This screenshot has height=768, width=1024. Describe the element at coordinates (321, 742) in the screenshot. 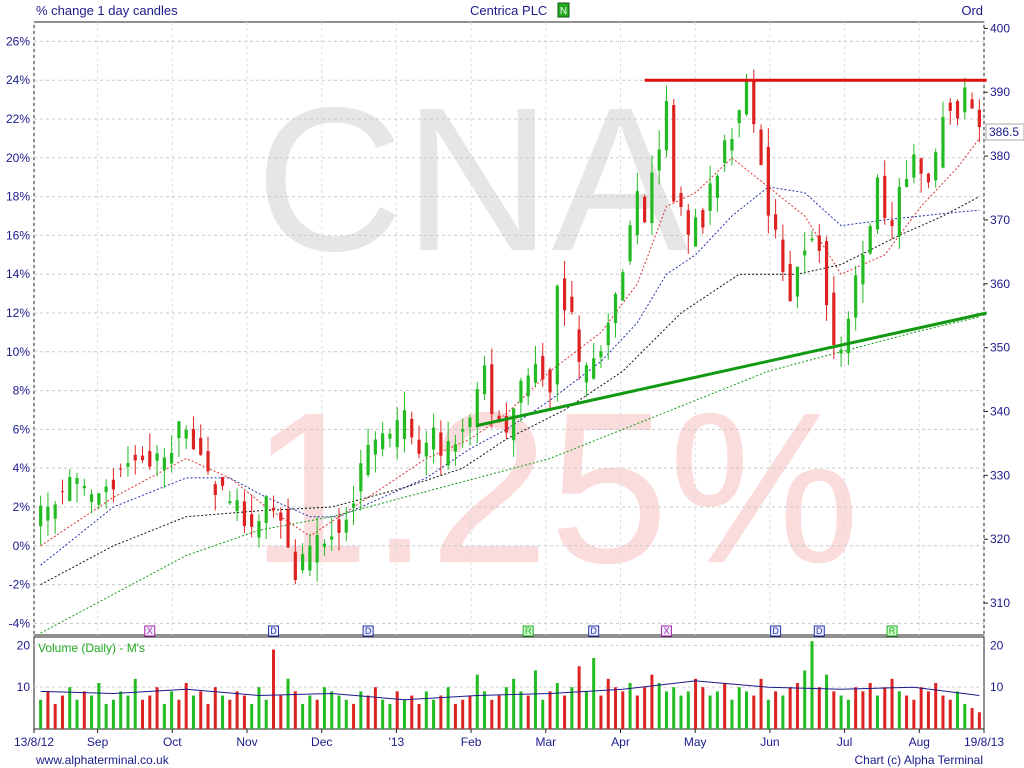

I see `x-tick-label: Dec` at that location.